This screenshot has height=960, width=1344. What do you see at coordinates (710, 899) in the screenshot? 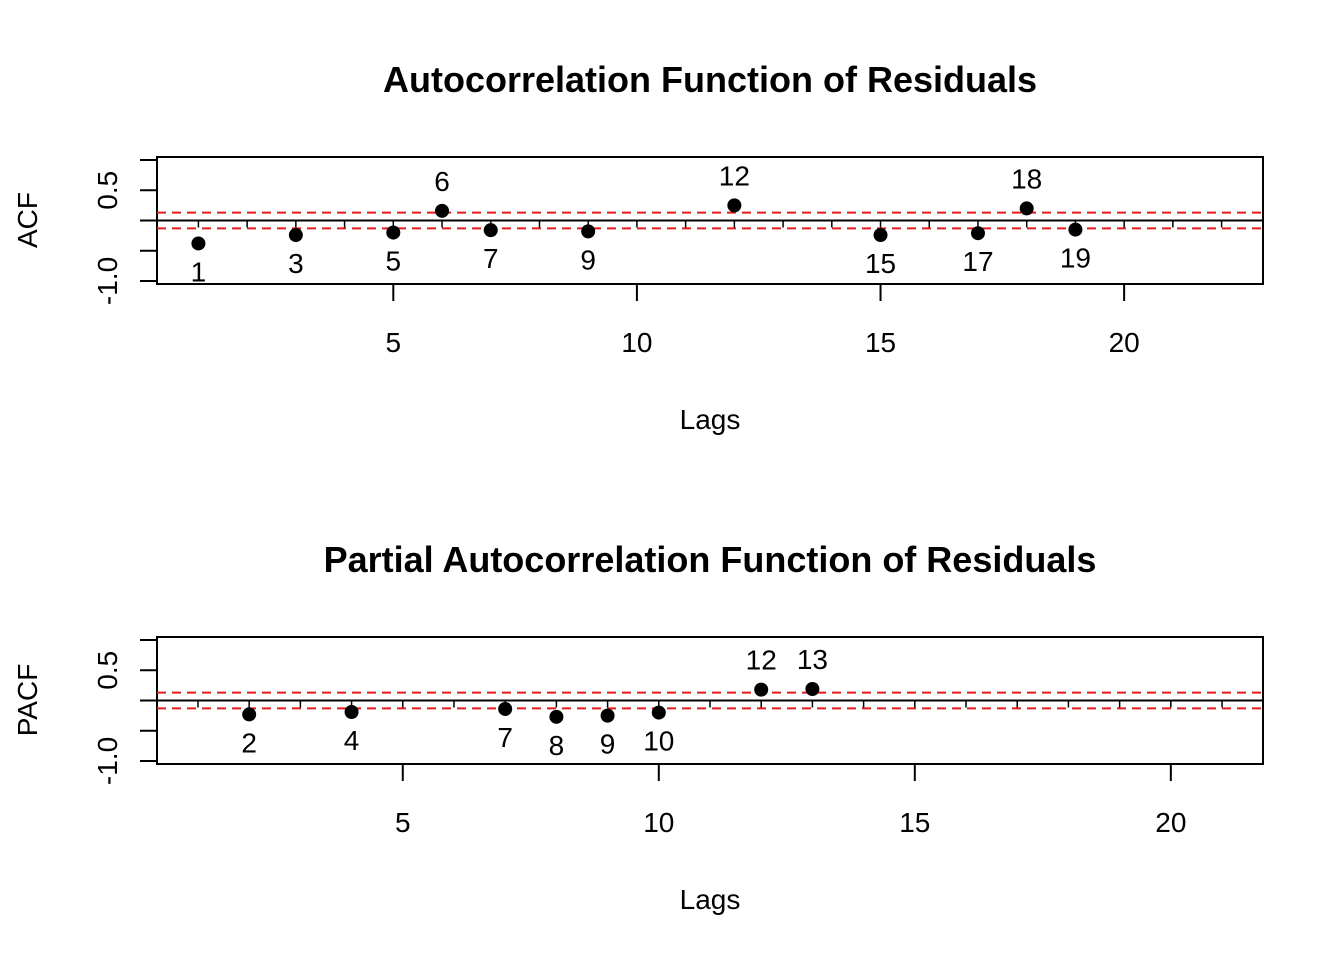
I see `pacf-x-axis-label: Lags` at bounding box center [710, 899].